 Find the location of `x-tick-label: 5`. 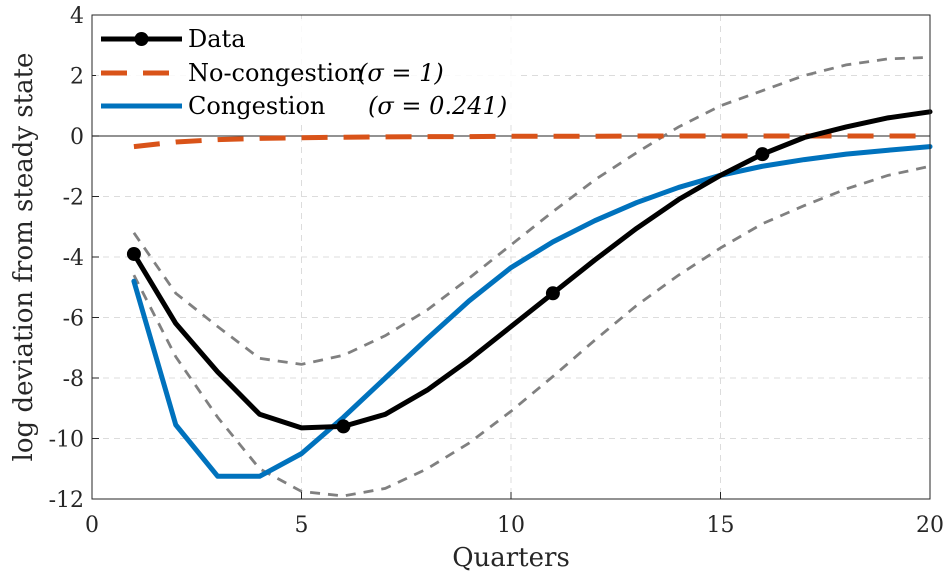

x-tick-label: 5 is located at coordinates (302, 525).